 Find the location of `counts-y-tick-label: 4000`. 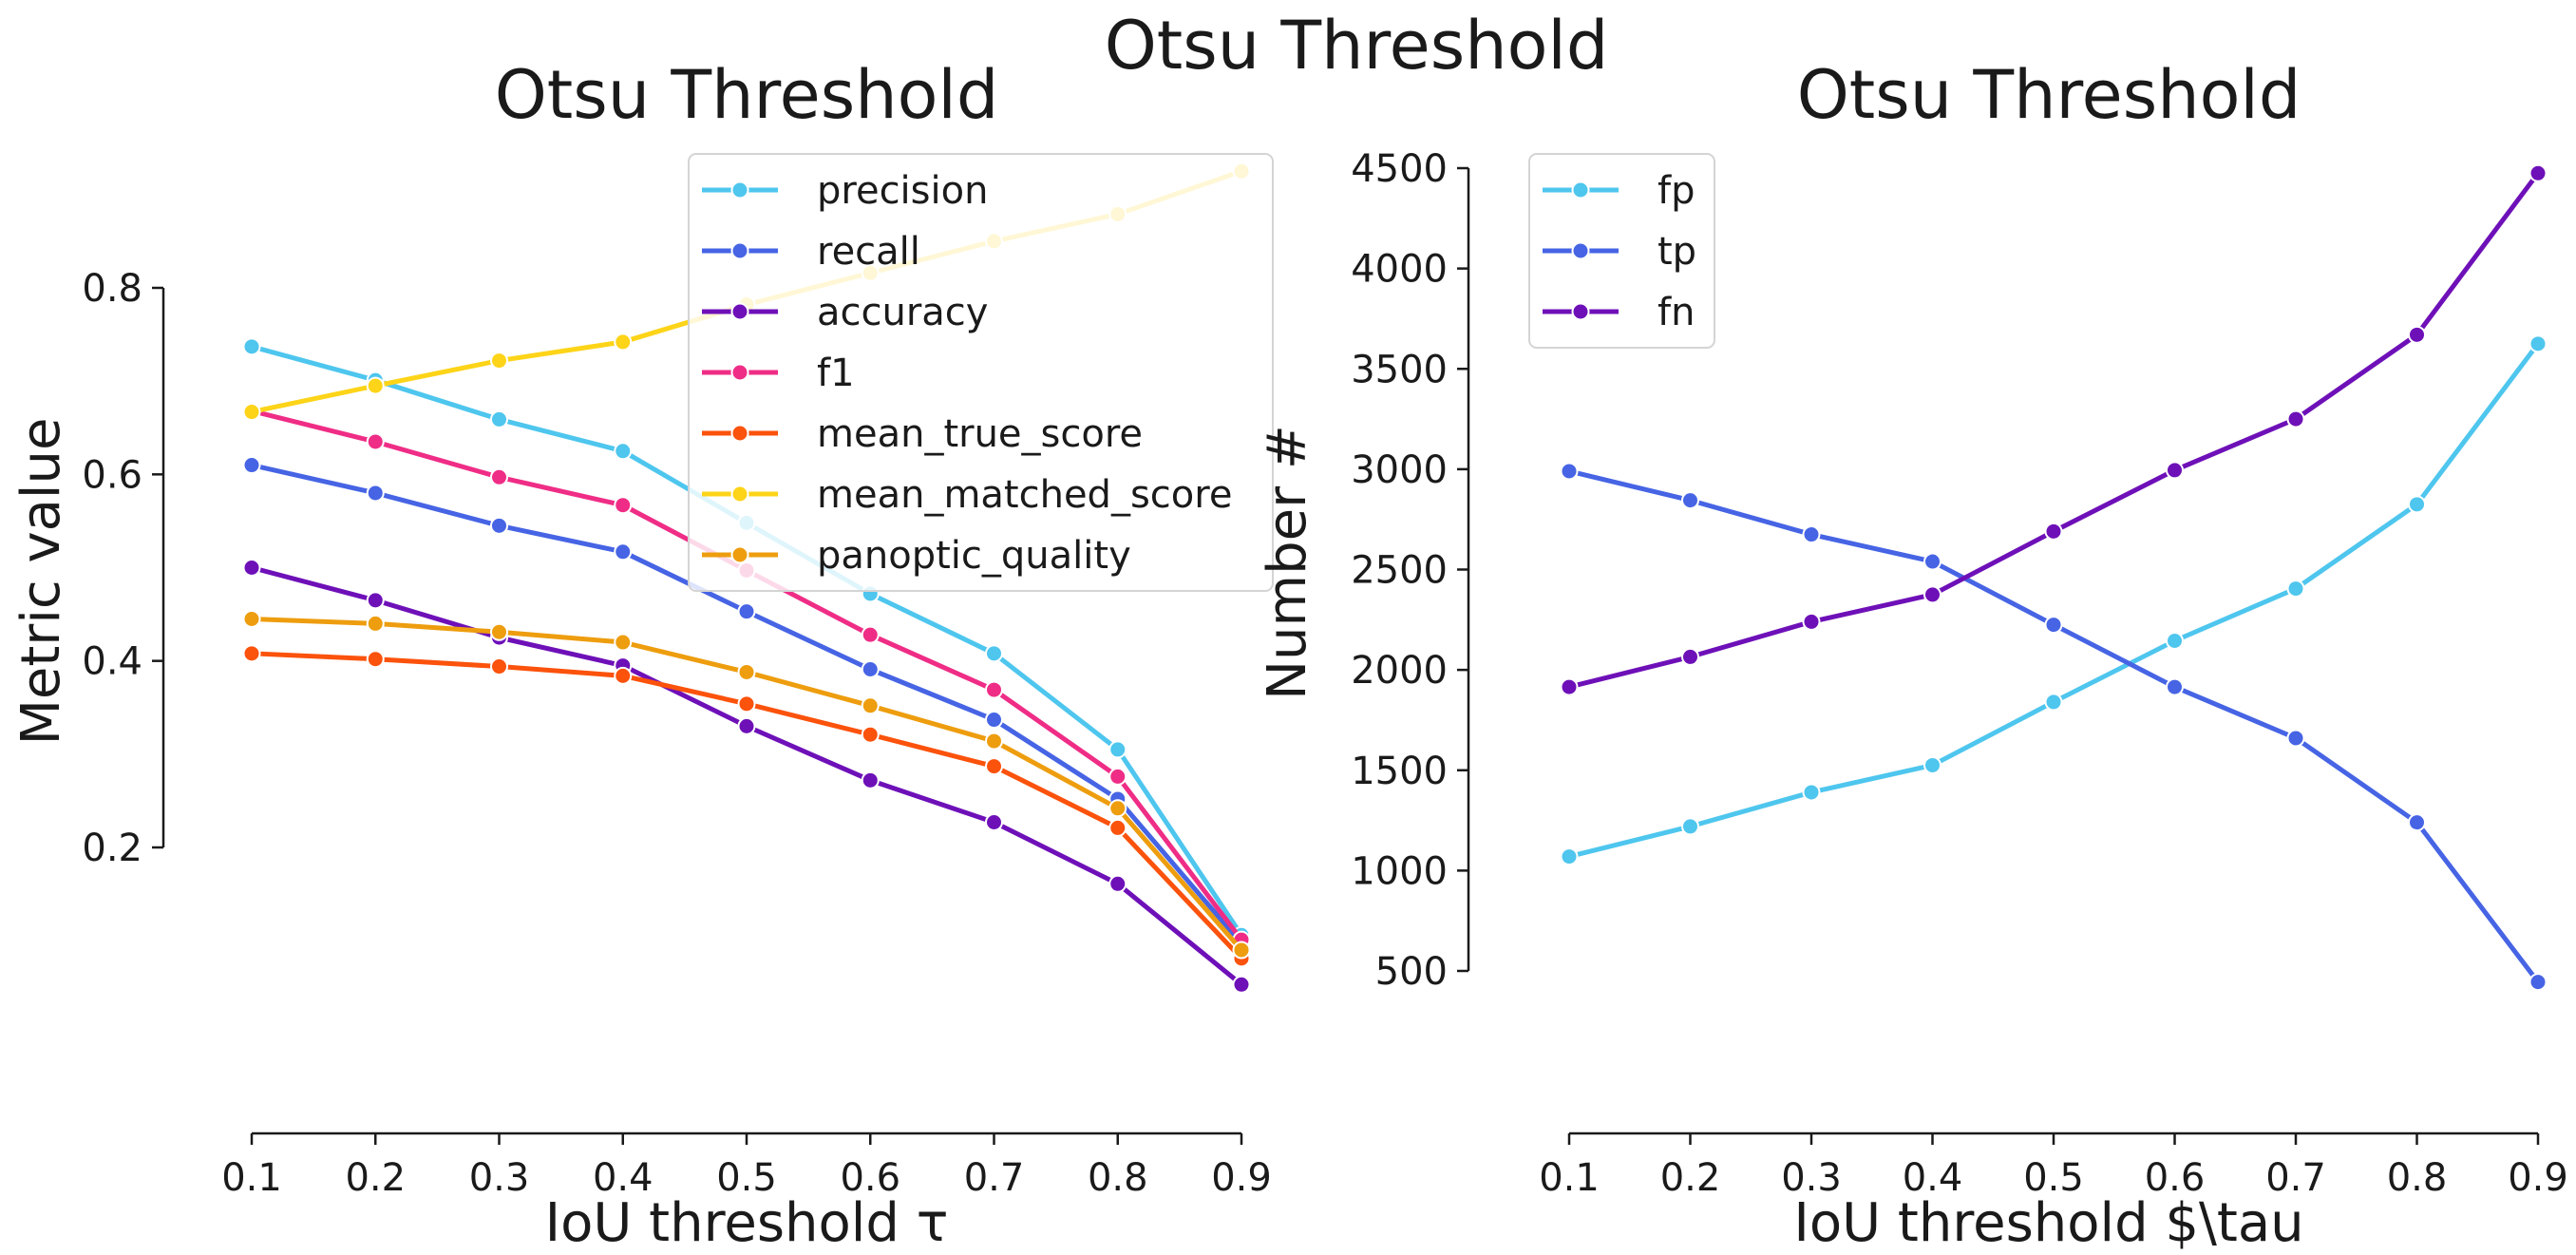

counts-y-tick-label: 4000 is located at coordinates (1399, 270).